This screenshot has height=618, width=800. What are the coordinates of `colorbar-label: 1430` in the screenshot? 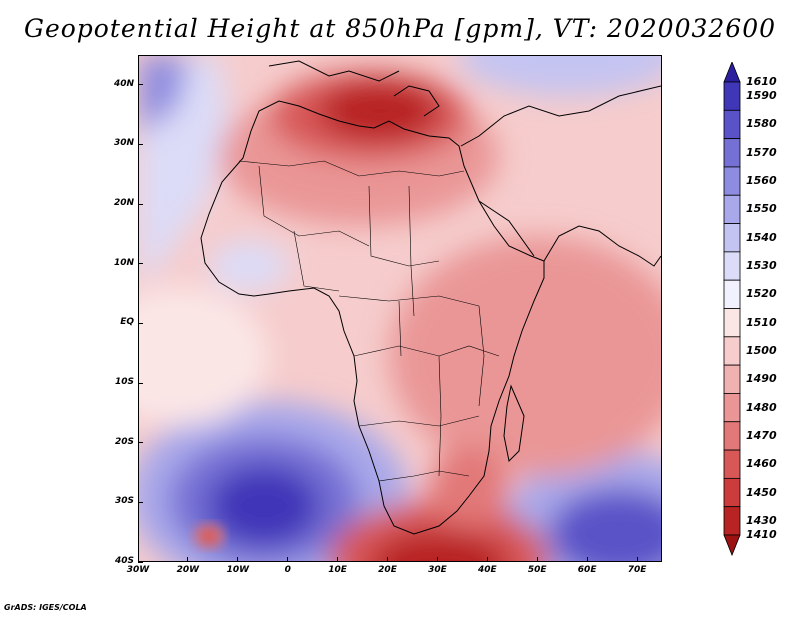 It's located at (761, 520).